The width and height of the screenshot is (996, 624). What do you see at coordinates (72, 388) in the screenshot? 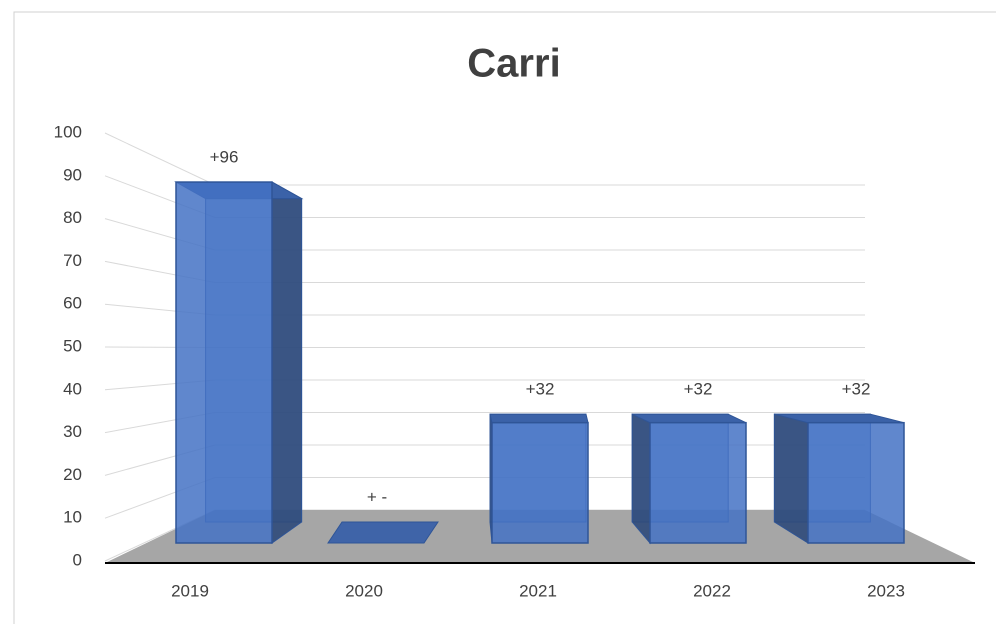
I see `y-tick-label: 40` at bounding box center [72, 388].